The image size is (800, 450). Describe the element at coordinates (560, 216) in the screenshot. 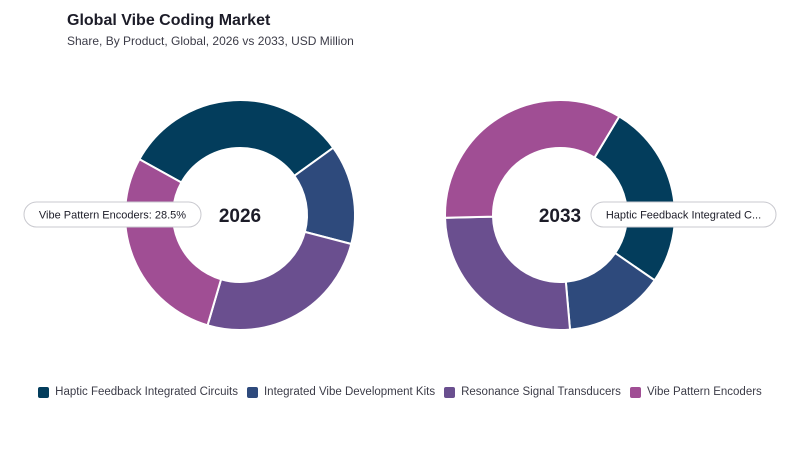

I see `center-year-label: 2033` at that location.